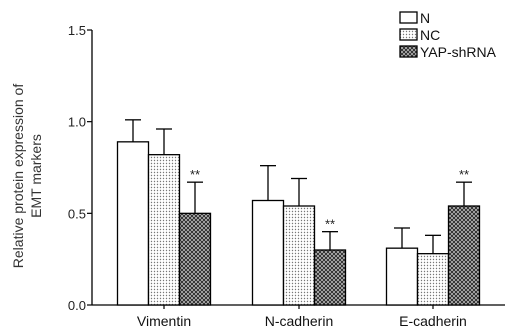 The image size is (523, 332). I want to click on x-category-label: Vimentin, so click(164, 321).